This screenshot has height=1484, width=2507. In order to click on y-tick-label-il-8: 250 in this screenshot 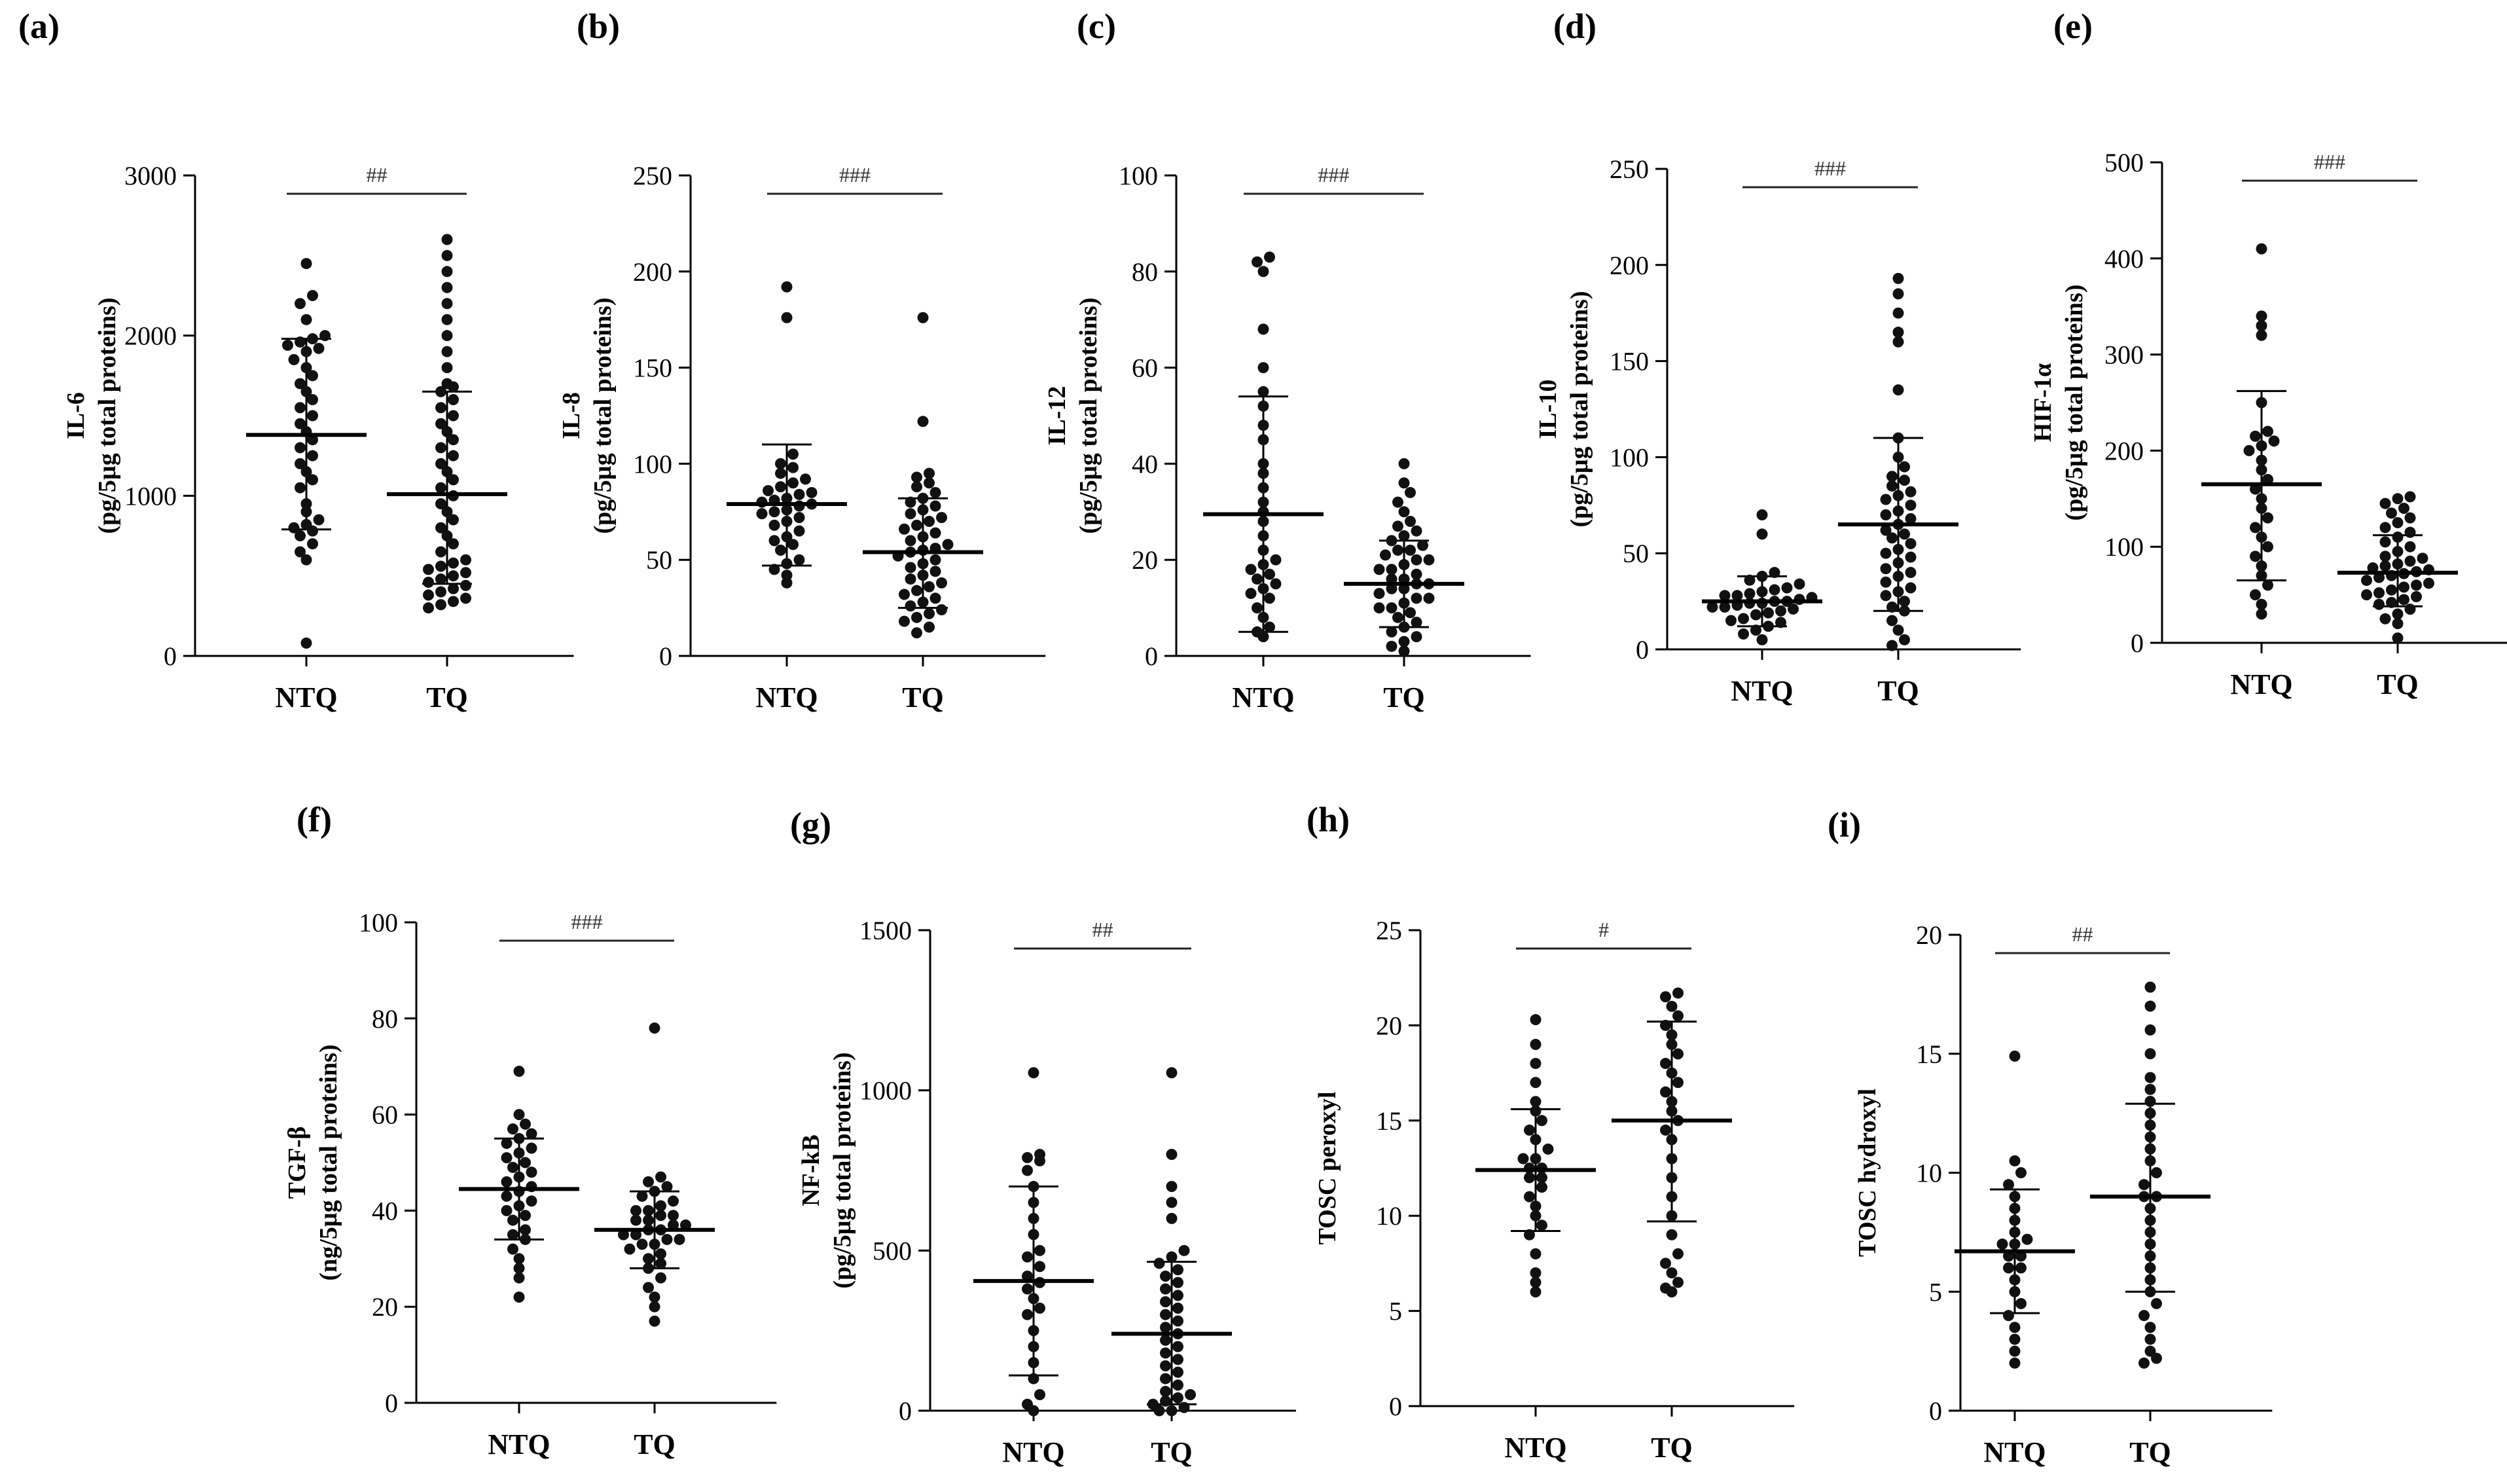, I will do `click(652, 175)`.